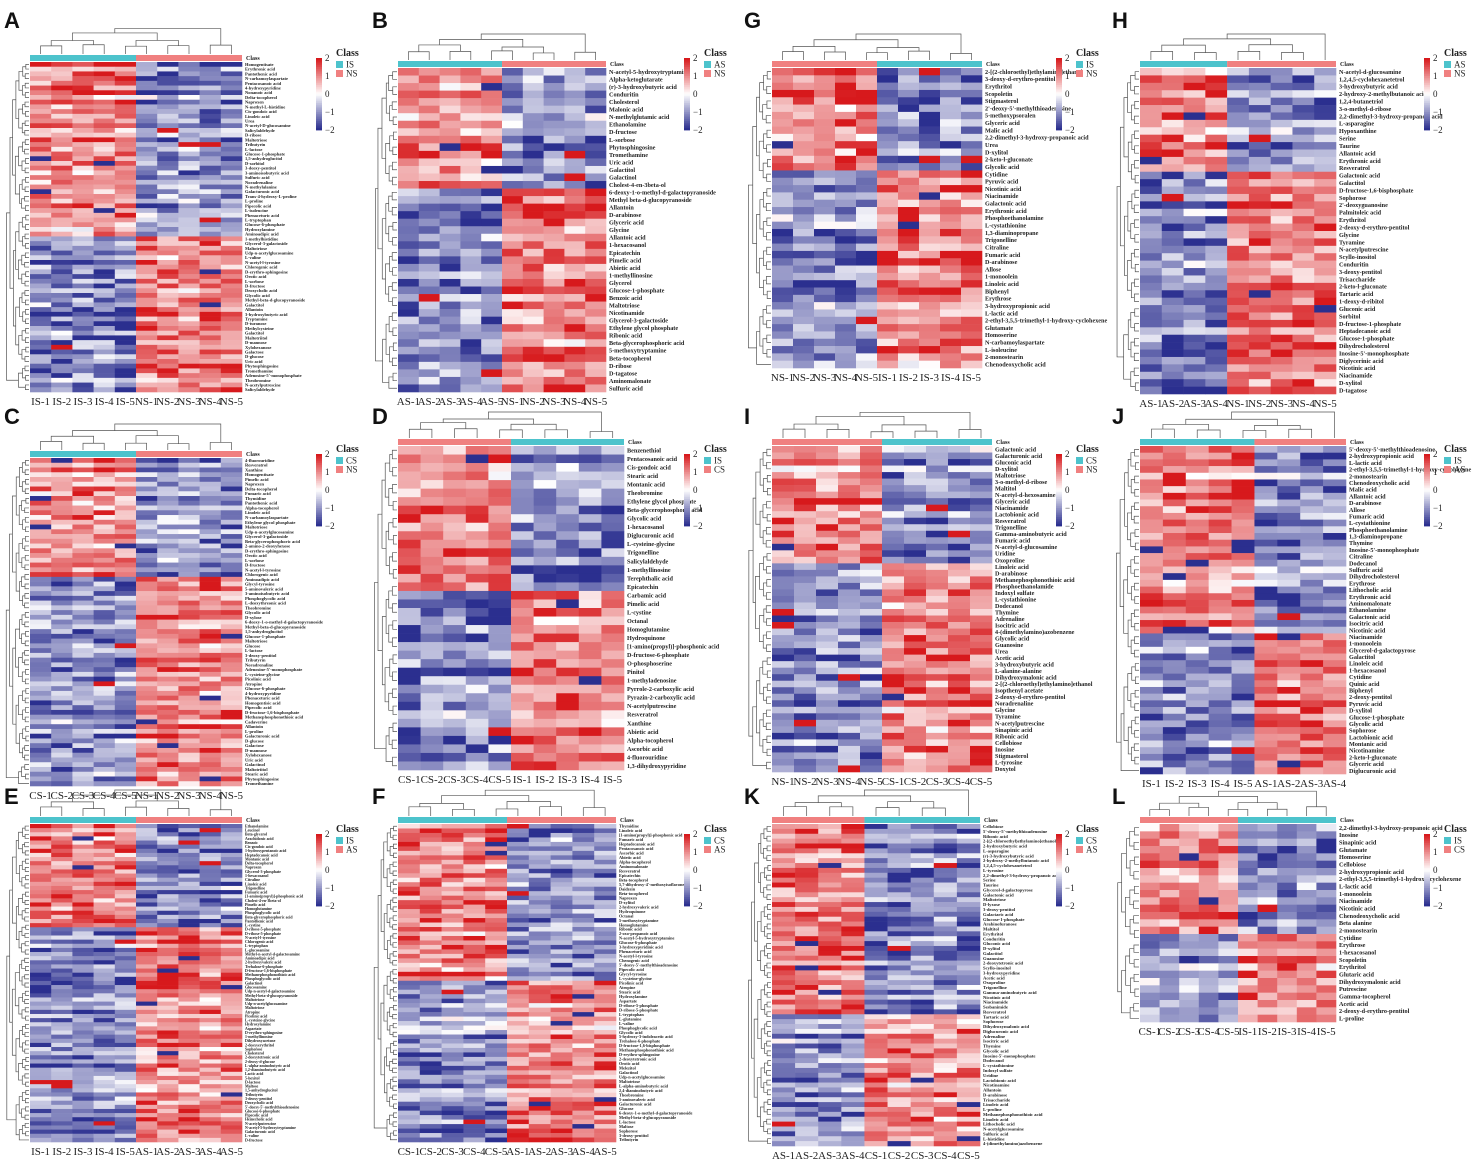 This screenshot has width=1477, height=1169. What do you see at coordinates (1020, 723) in the screenshot?
I see `row-label: N-acetylputrescine` at bounding box center [1020, 723].